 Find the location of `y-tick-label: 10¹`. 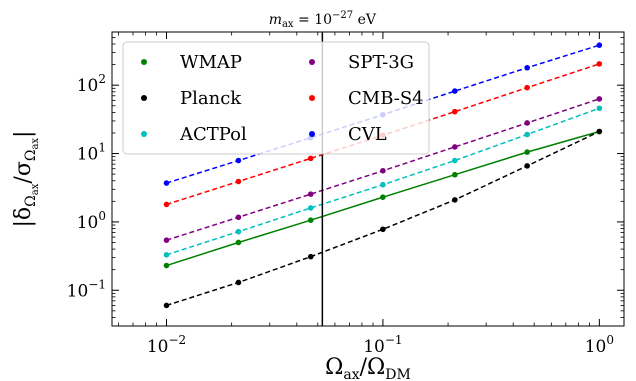

y-tick-label: 10¹ is located at coordinates (91, 153).